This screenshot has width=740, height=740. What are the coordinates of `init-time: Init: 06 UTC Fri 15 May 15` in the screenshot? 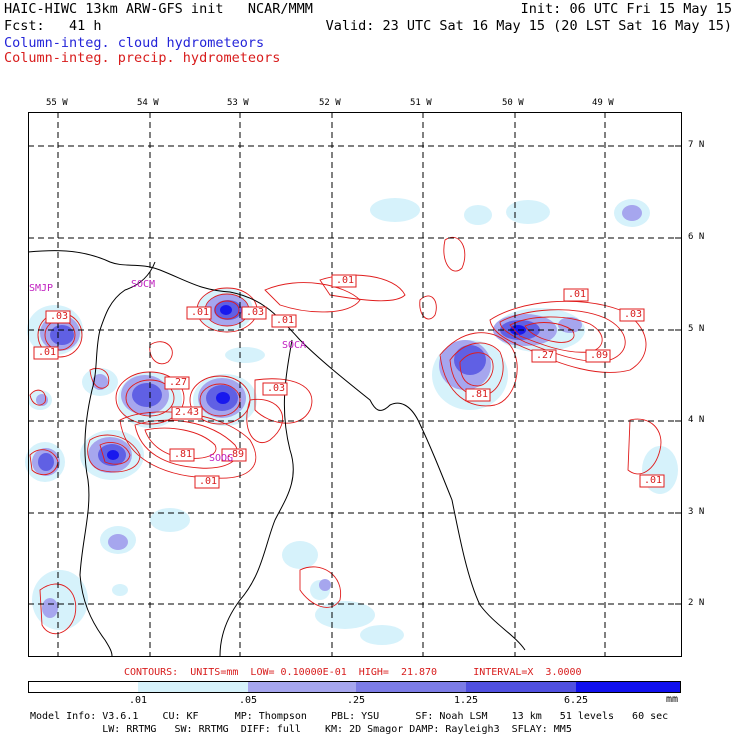 It's located at (626, 9).